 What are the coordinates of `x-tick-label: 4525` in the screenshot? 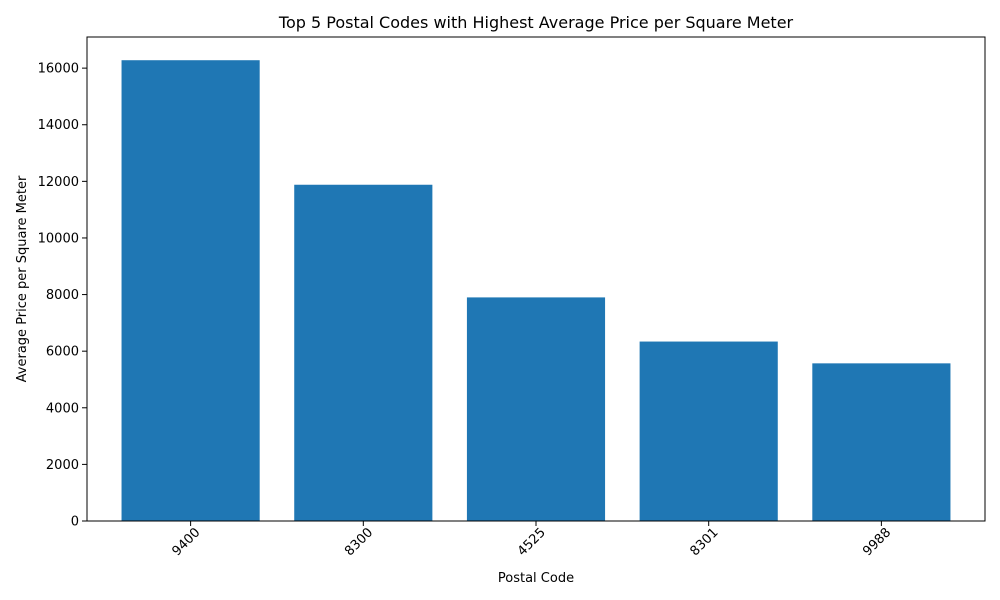 It's located at (532, 542).